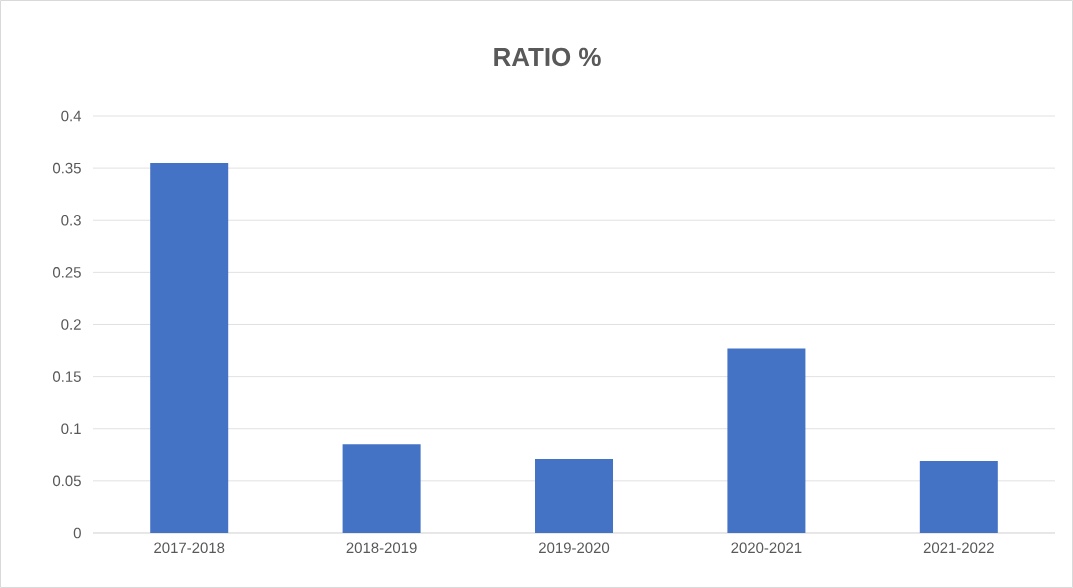 The image size is (1073, 588). What do you see at coordinates (574, 548) in the screenshot?
I see `x-tick-label: 2019-2020` at bounding box center [574, 548].